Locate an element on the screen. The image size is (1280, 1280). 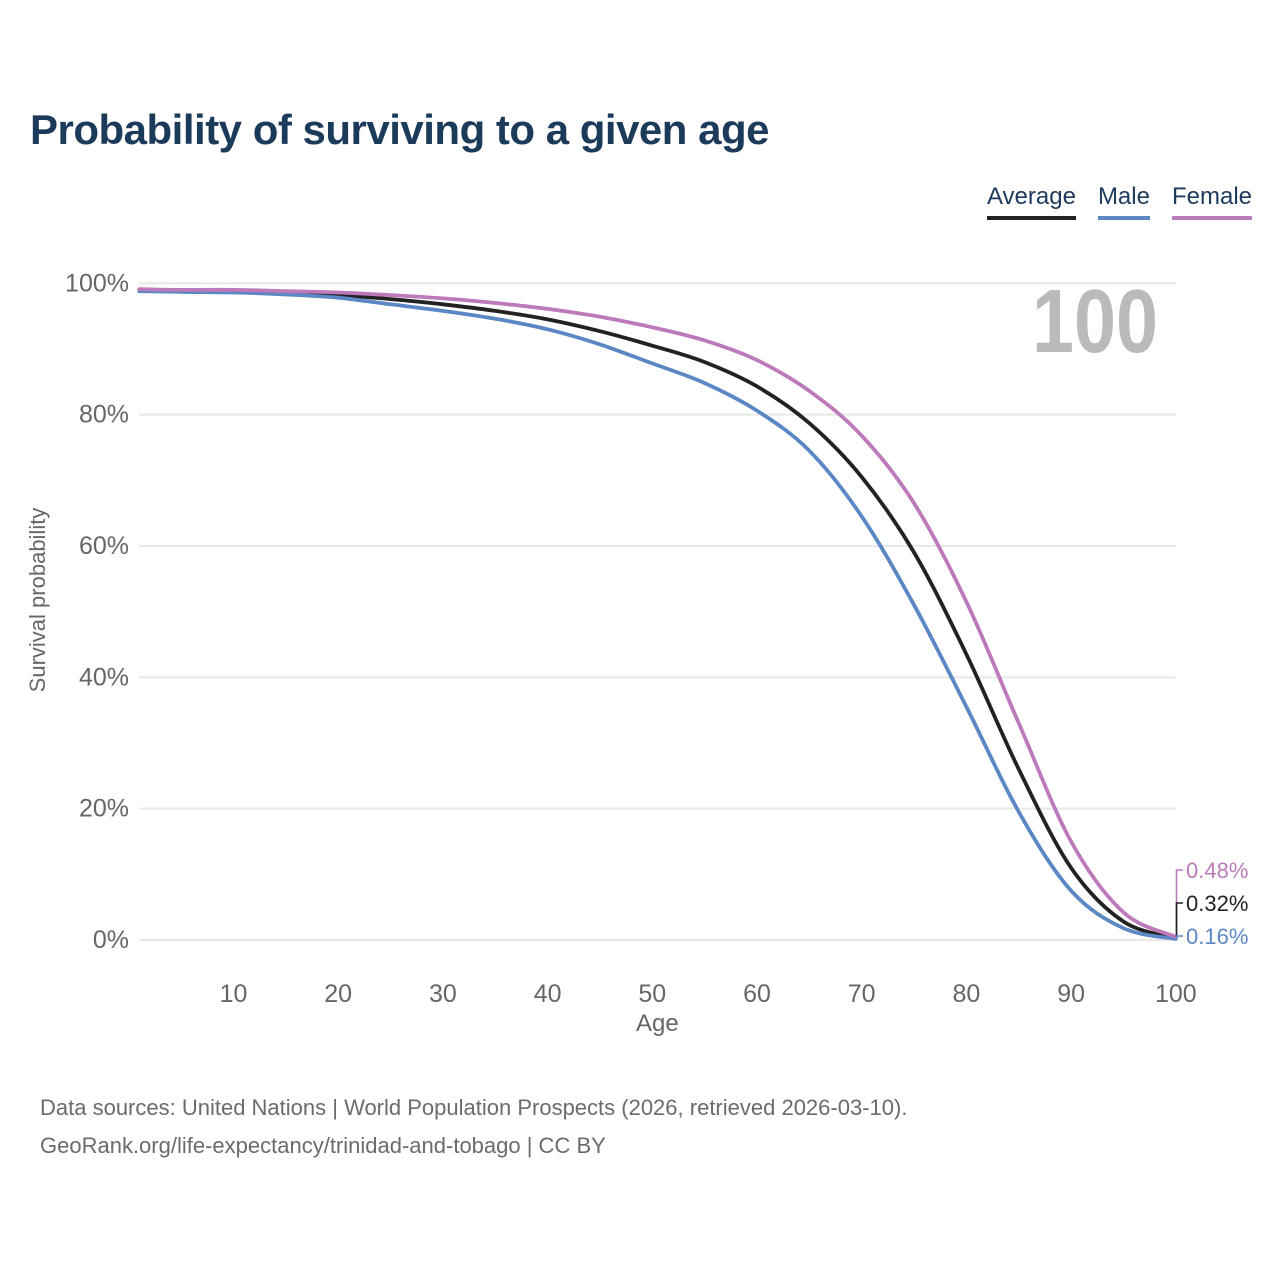
y-tick-label-60: 60% is located at coordinates (104, 546).